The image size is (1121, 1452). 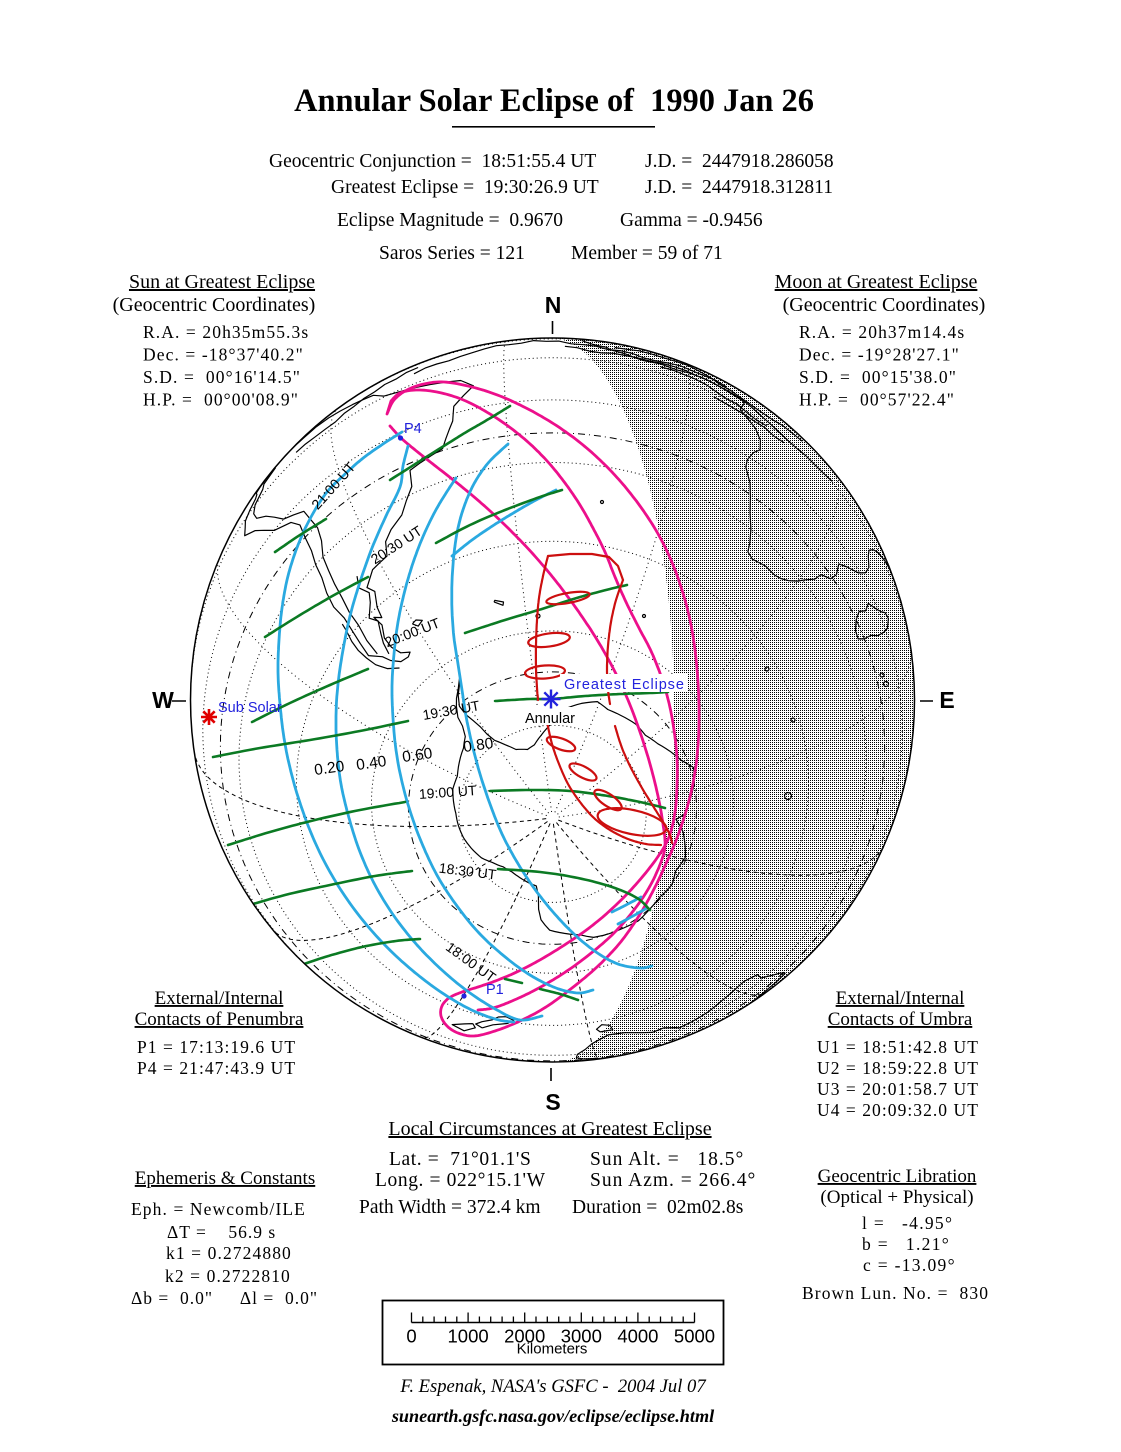 What do you see at coordinates (468, 871) in the screenshot?
I see `svg-text: 18:30 UT` at bounding box center [468, 871].